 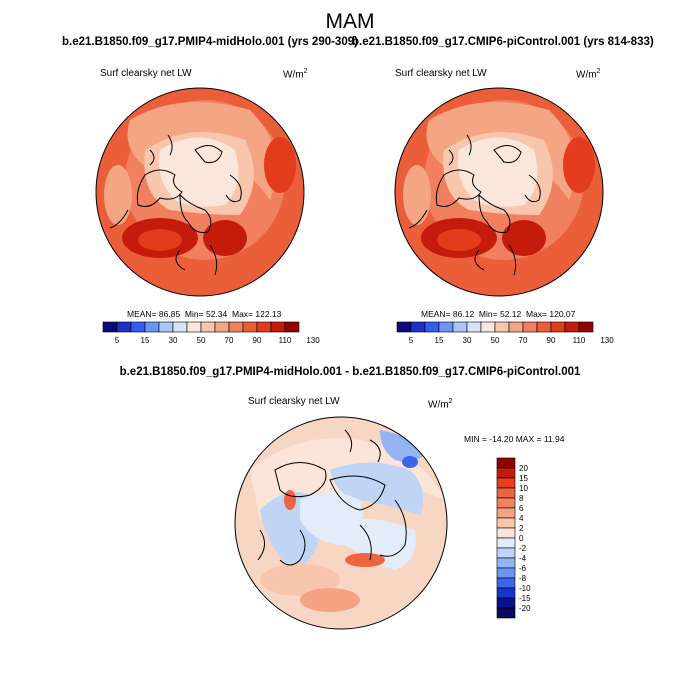 What do you see at coordinates (521, 538) in the screenshot?
I see `colorbar-tick-label: 0` at bounding box center [521, 538].